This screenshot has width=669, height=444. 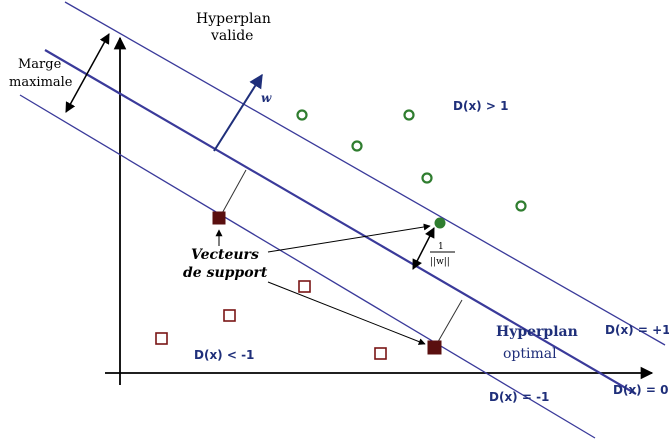 What do you see at coordinates (224, 355) in the screenshot?
I see `d-lt-minus1-label: D(x) < -1` at bounding box center [224, 355].